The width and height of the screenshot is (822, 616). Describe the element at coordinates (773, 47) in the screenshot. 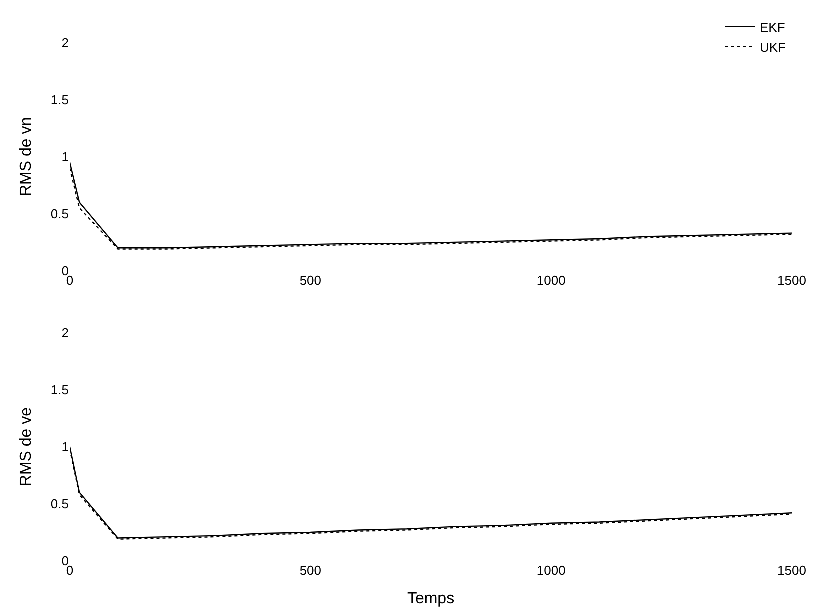

I see `legend-label: UKF` at that location.